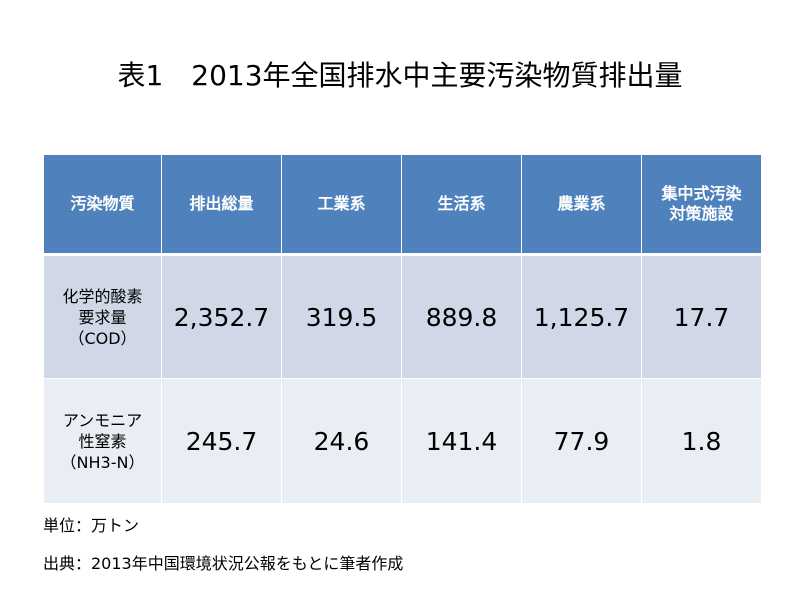  What do you see at coordinates (223, 563) in the screenshot?
I see `source-note: 出典：2013年中国環境状況公報をもとに筆者作成` at bounding box center [223, 563].